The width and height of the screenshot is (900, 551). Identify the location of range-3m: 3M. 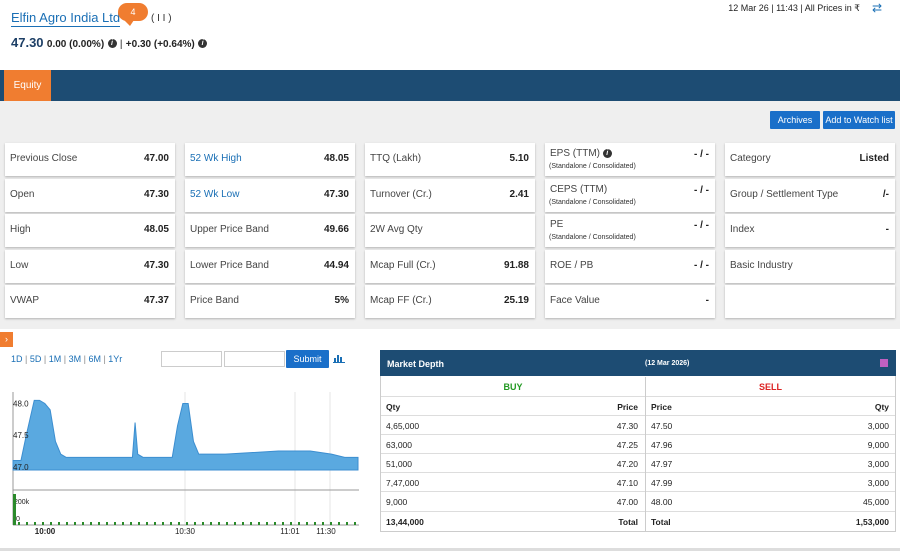
(75, 359).